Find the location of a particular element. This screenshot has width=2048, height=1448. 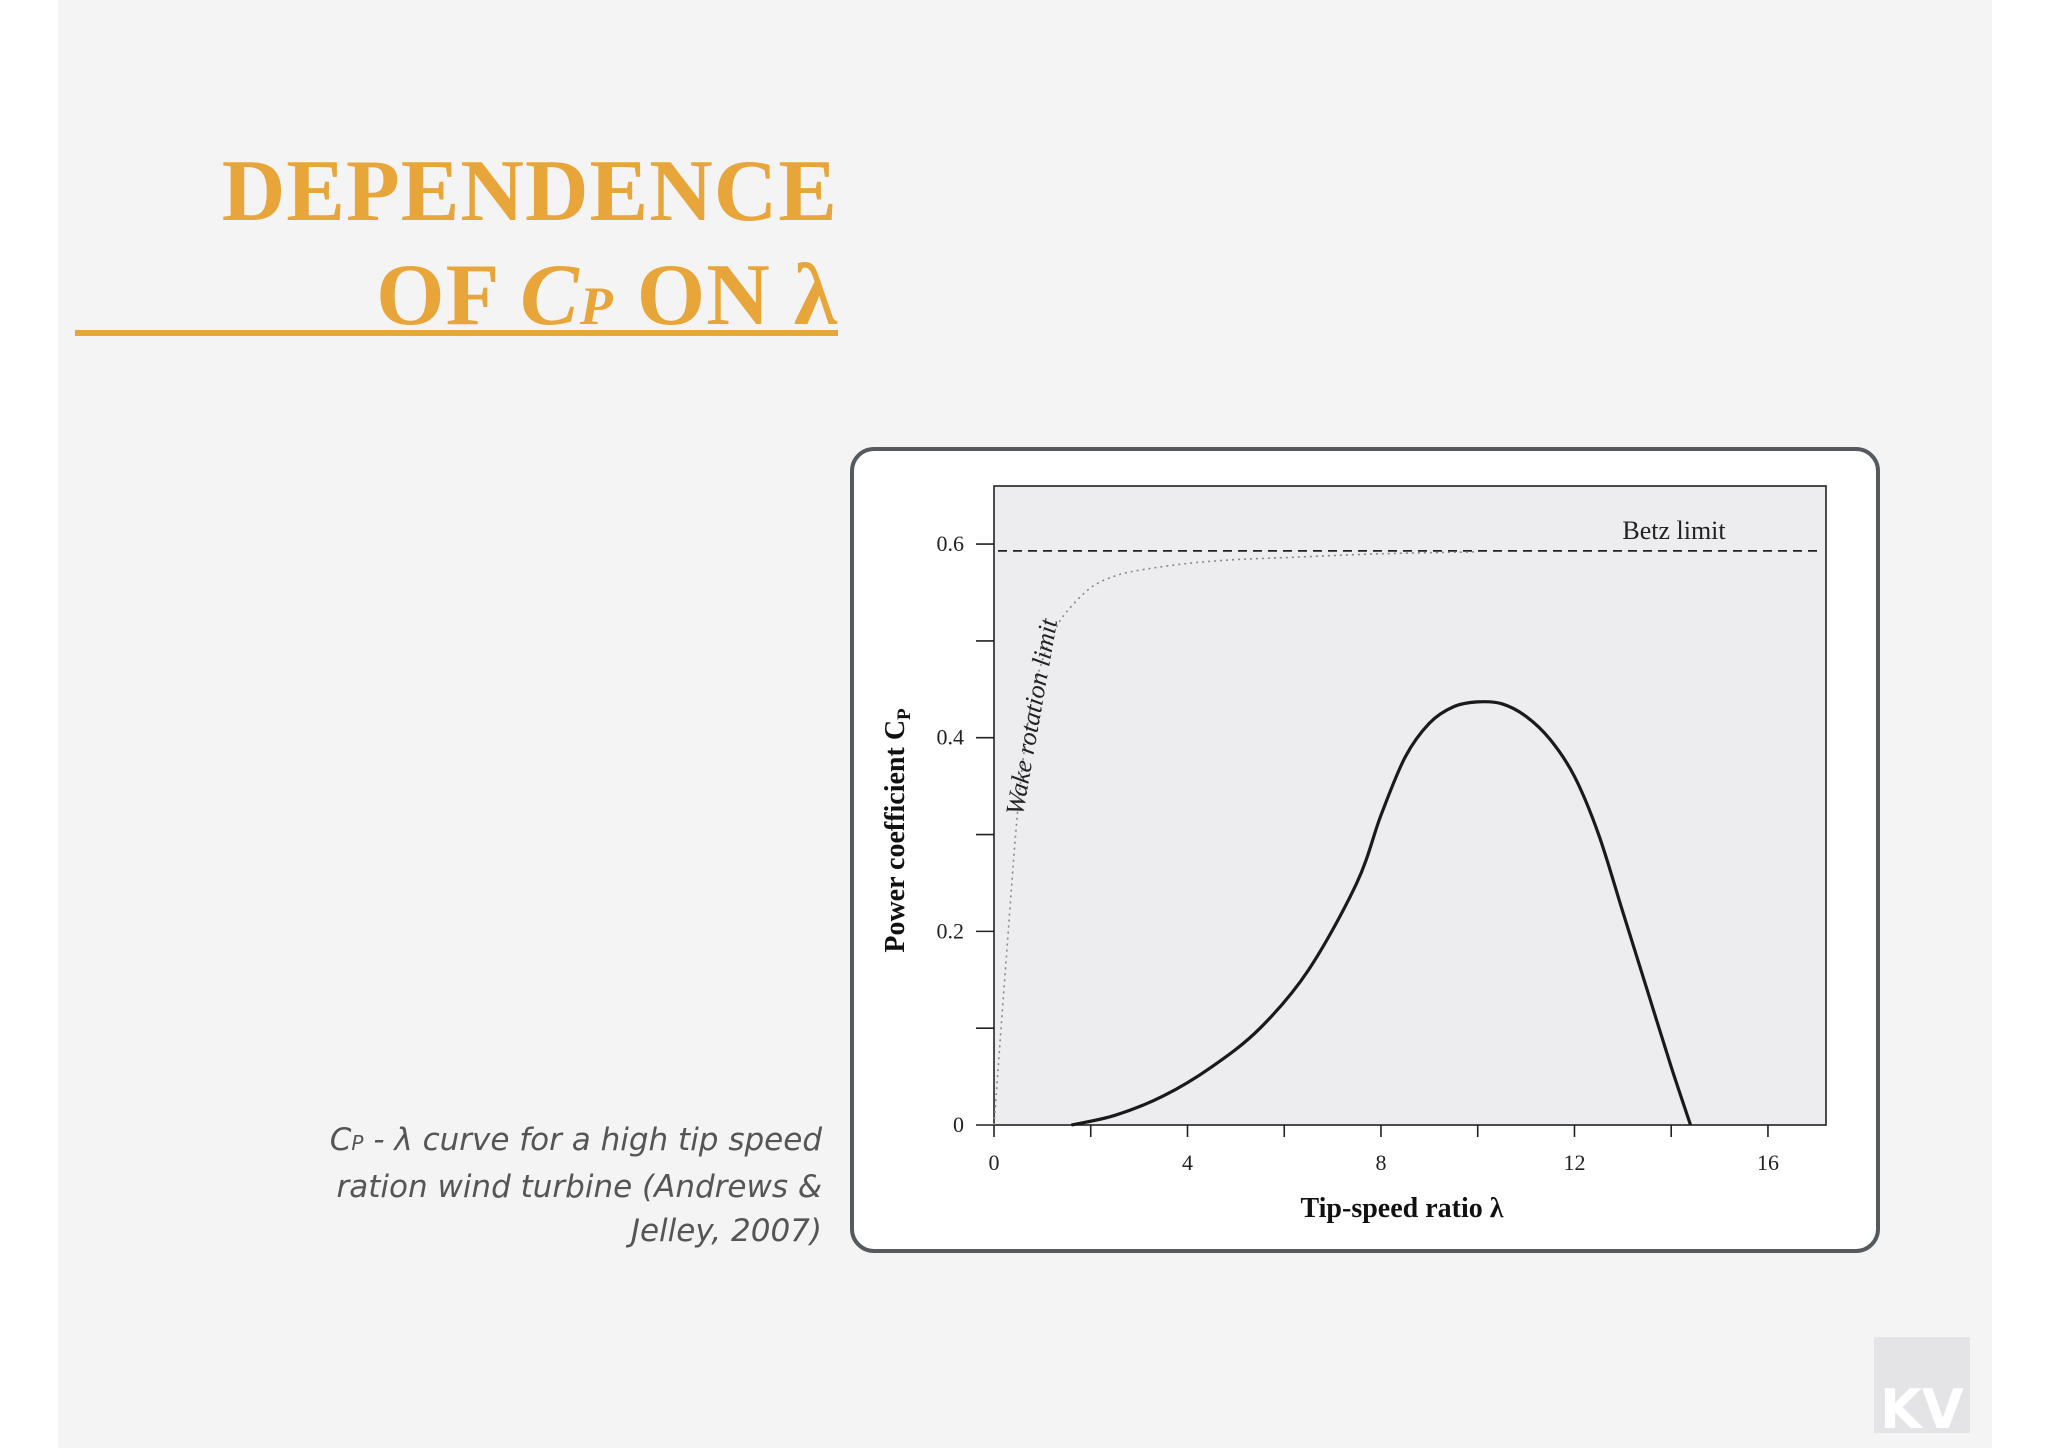

title-line-1: DEPENDENCE is located at coordinates (529, 191).